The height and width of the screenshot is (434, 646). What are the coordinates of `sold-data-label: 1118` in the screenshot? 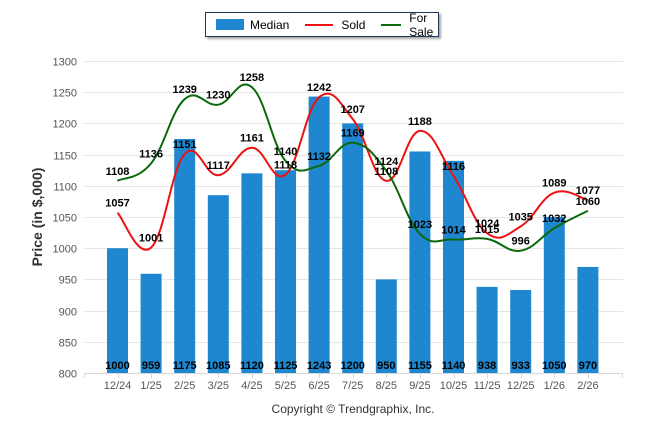 It's located at (285, 166).